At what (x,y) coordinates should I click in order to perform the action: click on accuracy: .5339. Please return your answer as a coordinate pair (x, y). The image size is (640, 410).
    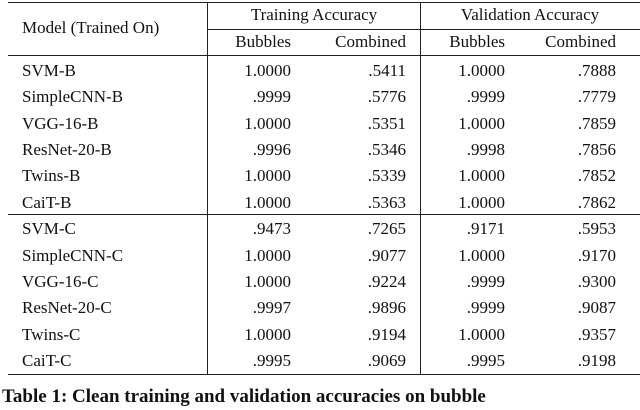
    Looking at the image, I should click on (386, 176).